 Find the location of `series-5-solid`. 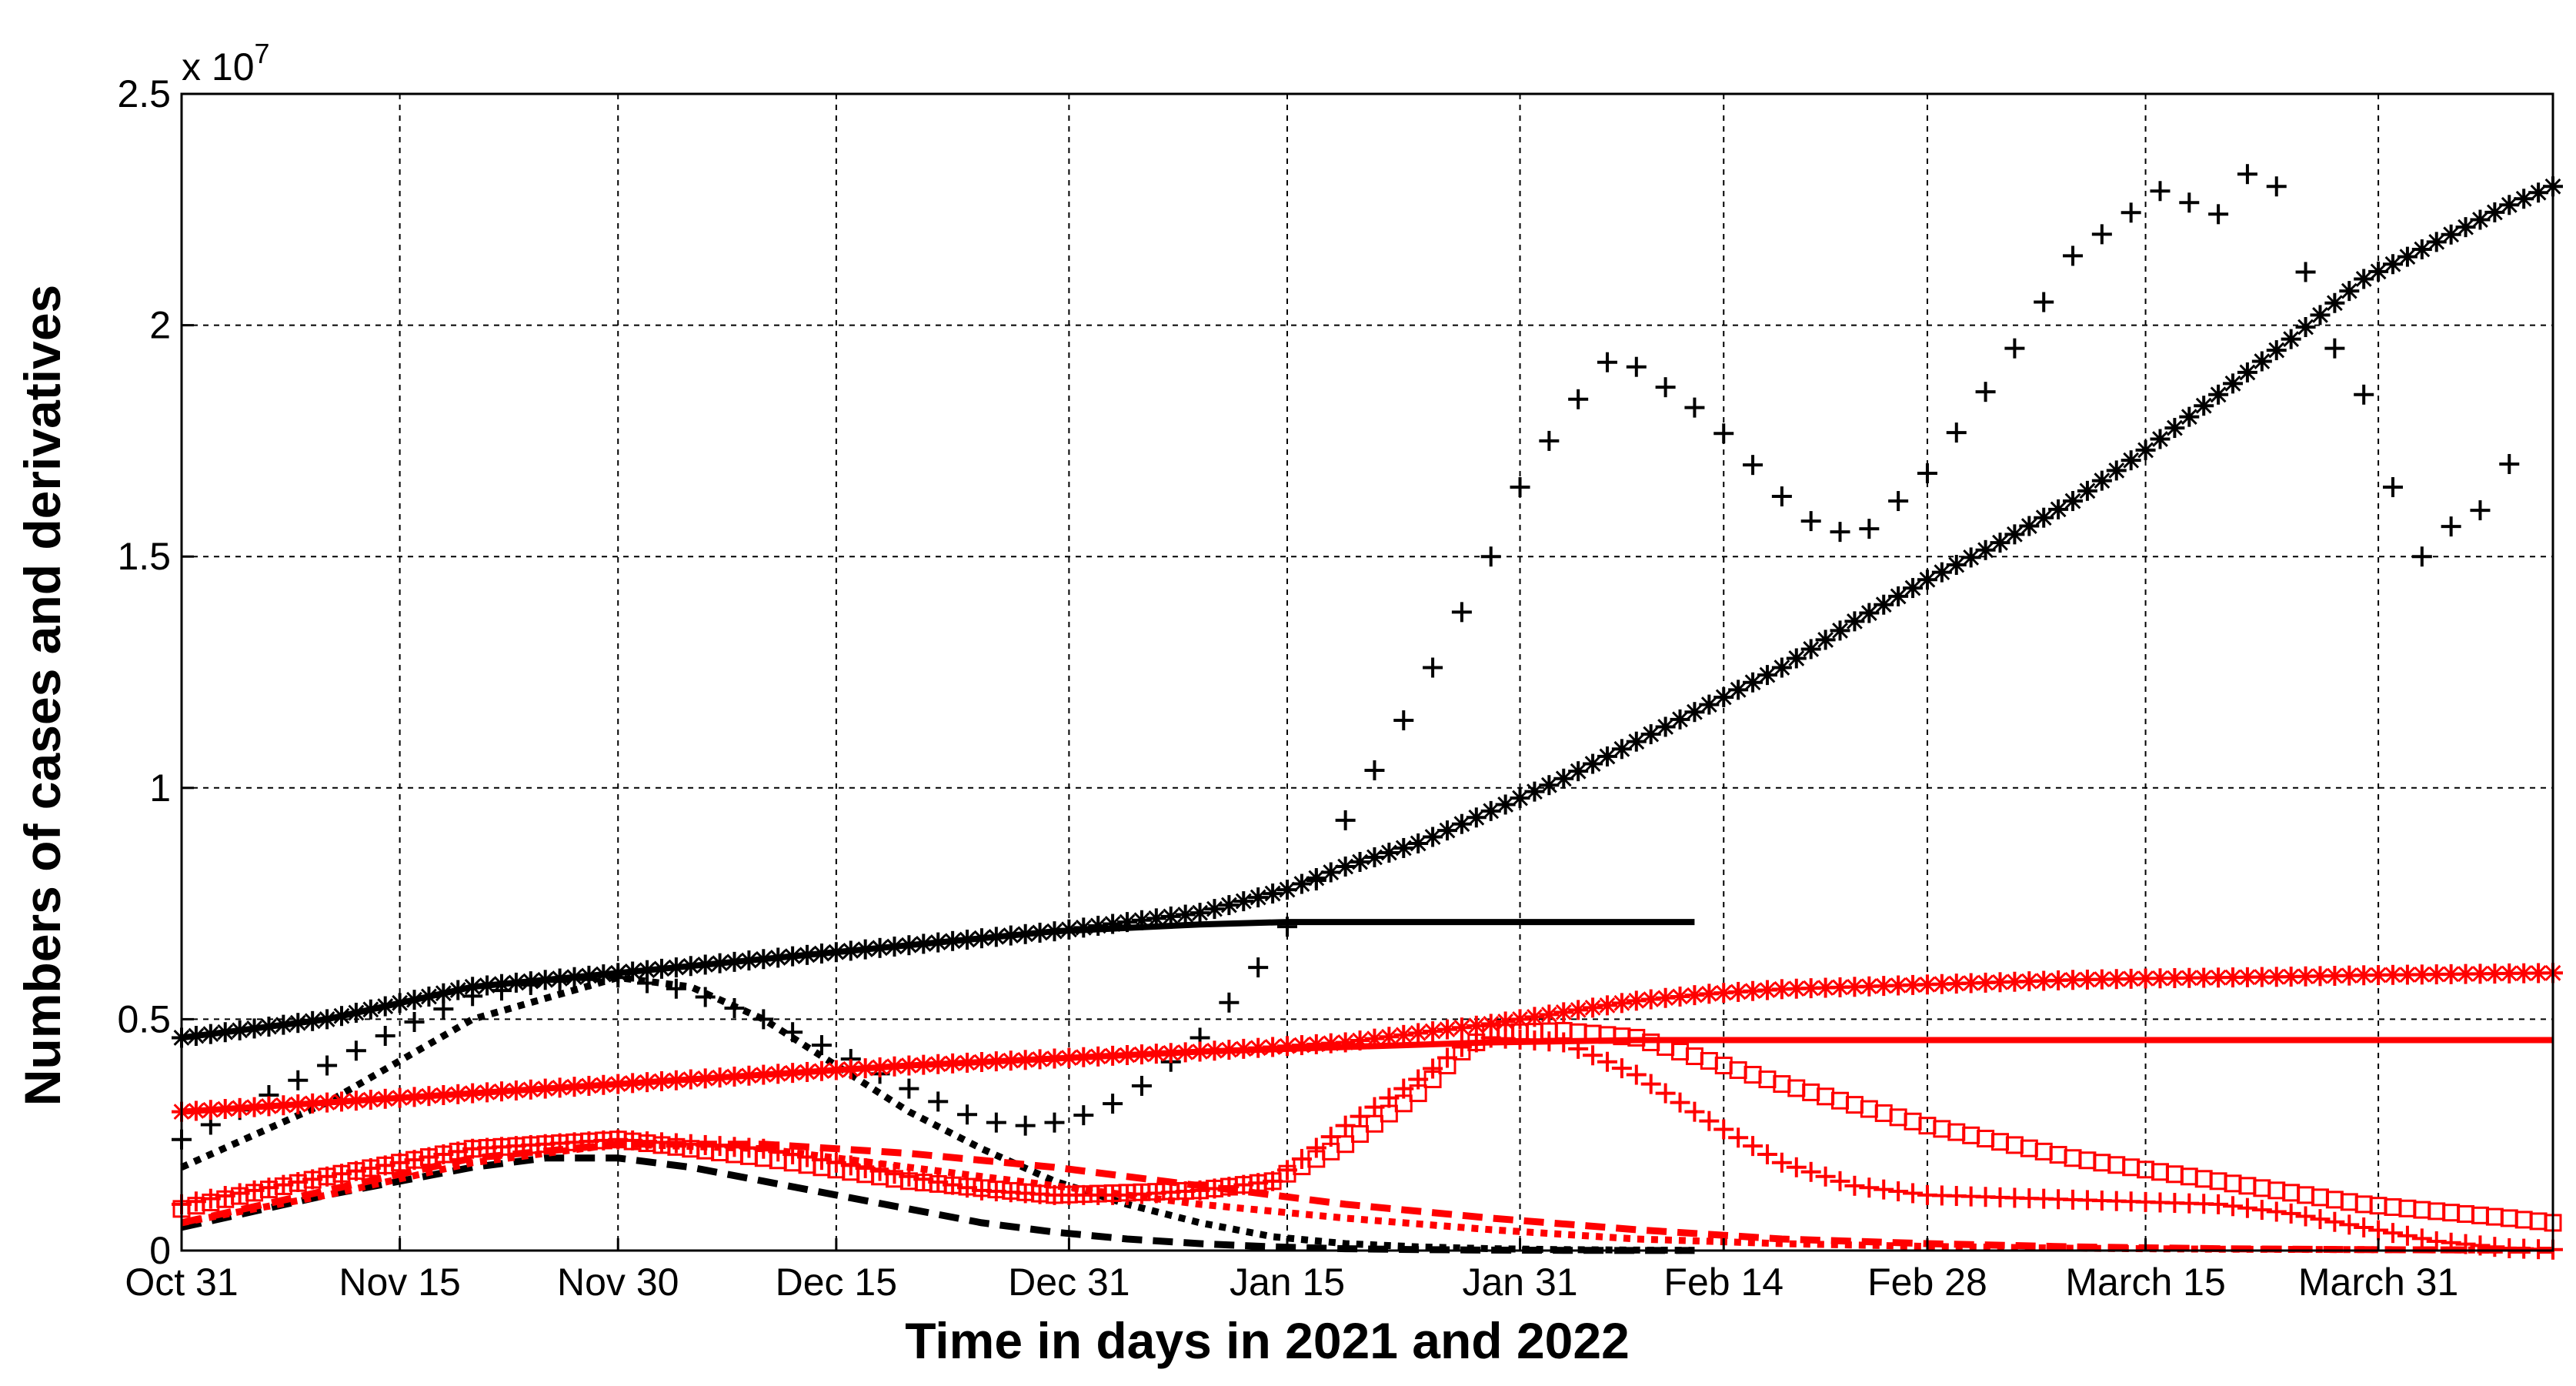

series-5-solid is located at coordinates (938, 980).